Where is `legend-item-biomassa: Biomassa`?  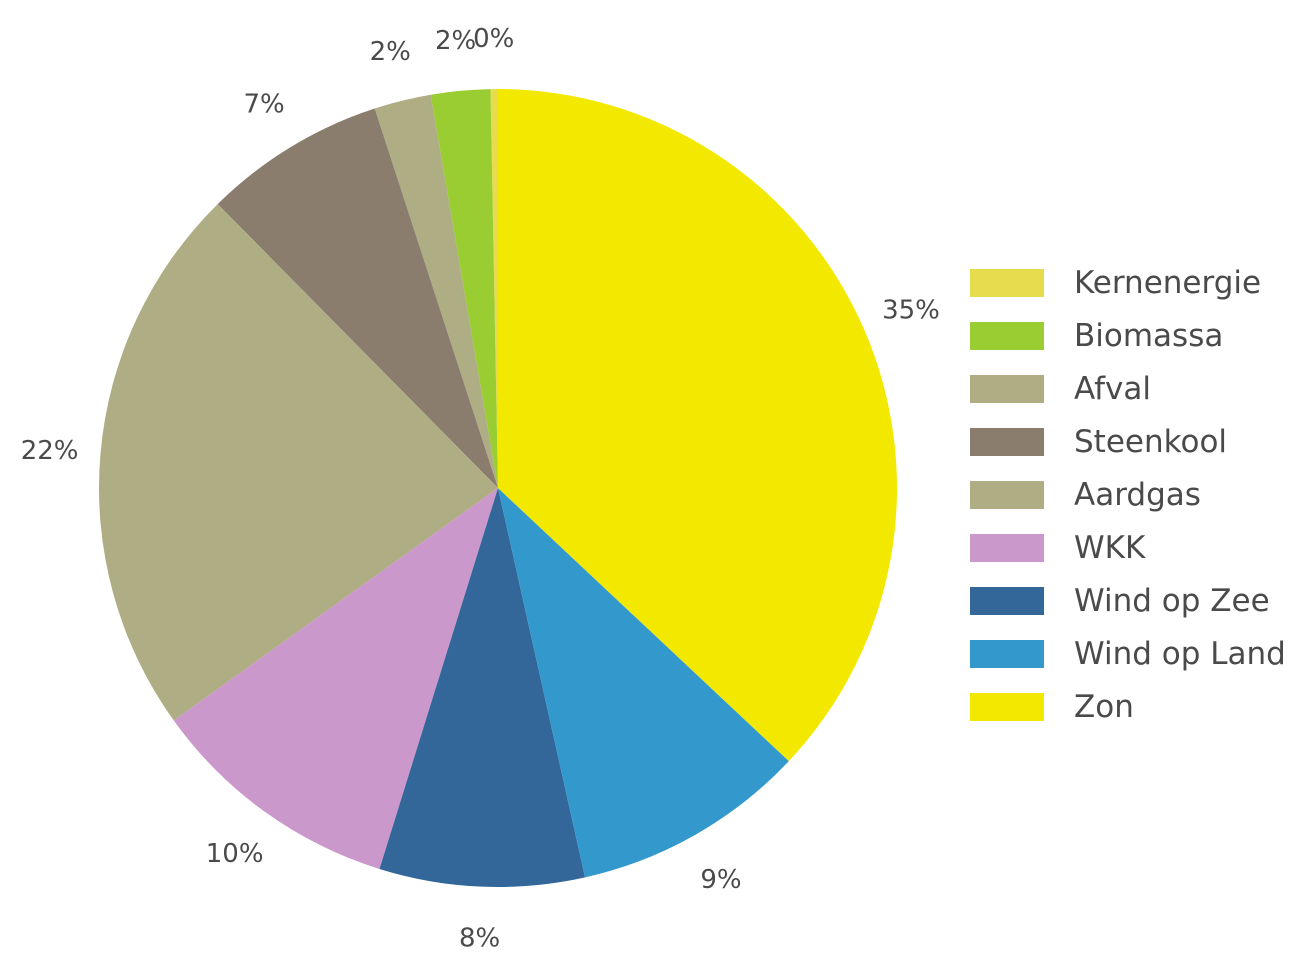
legend-item-biomassa: Biomassa is located at coordinates (1128, 335).